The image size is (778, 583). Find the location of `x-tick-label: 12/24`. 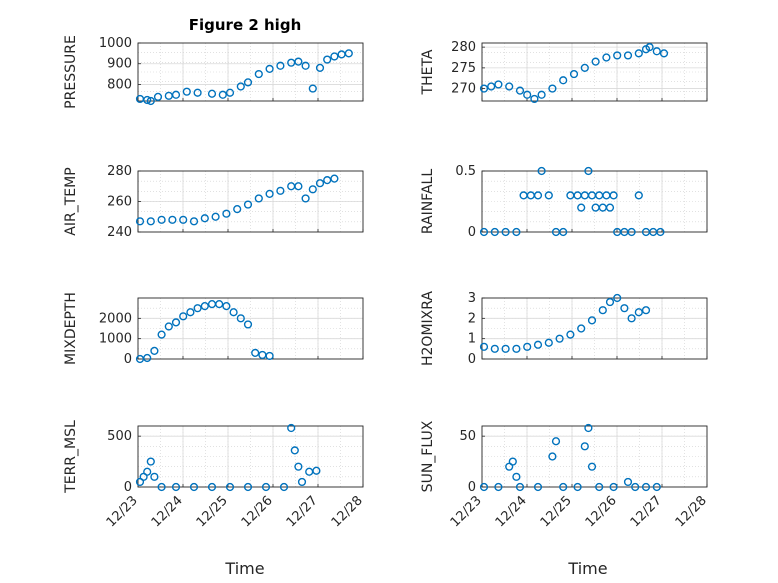

x-tick-label: 12/24 is located at coordinates (511, 511).